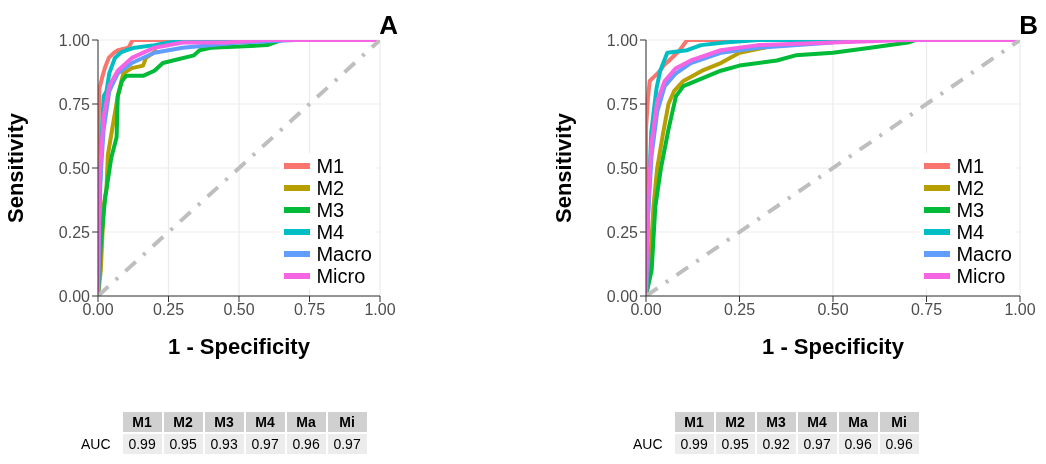 This screenshot has width=1046, height=464. Describe the element at coordinates (388, 25) in the screenshot. I see `chart-title: A` at that location.